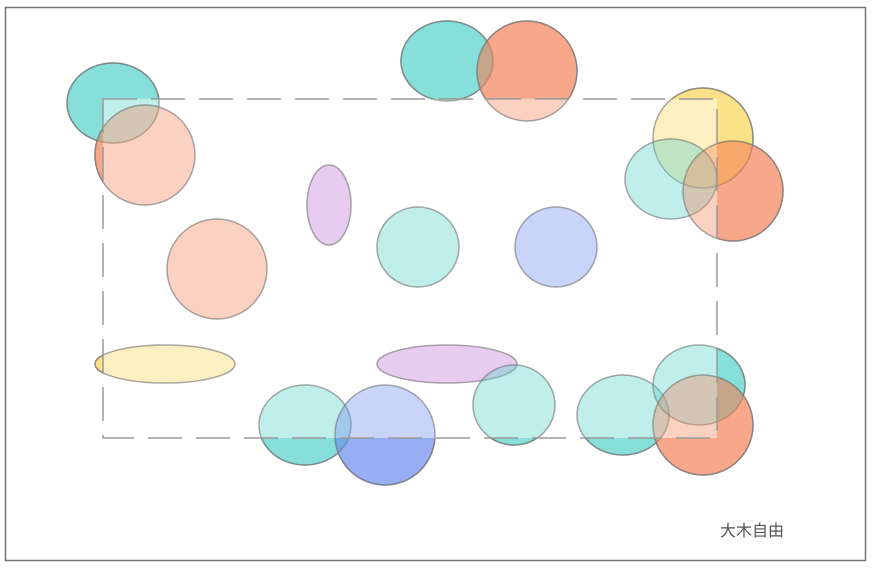 The width and height of the screenshot is (872, 568). What do you see at coordinates (752, 530) in the screenshot?
I see `watermark: 大木自由` at bounding box center [752, 530].